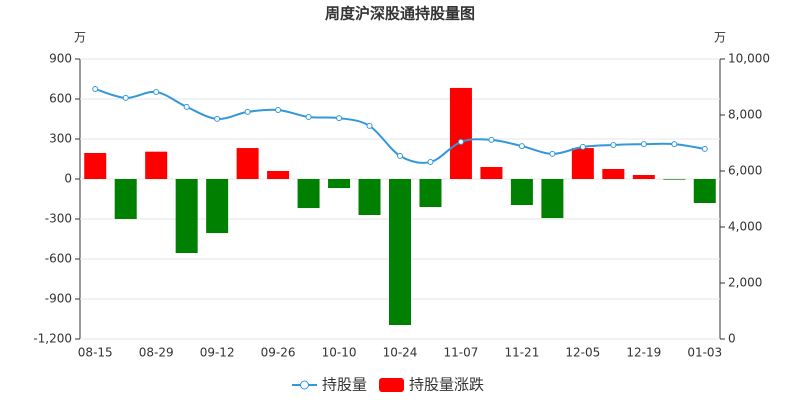  Describe the element at coordinates (749, 59) in the screenshot. I see `y2-tick-label: 10,000` at that location.